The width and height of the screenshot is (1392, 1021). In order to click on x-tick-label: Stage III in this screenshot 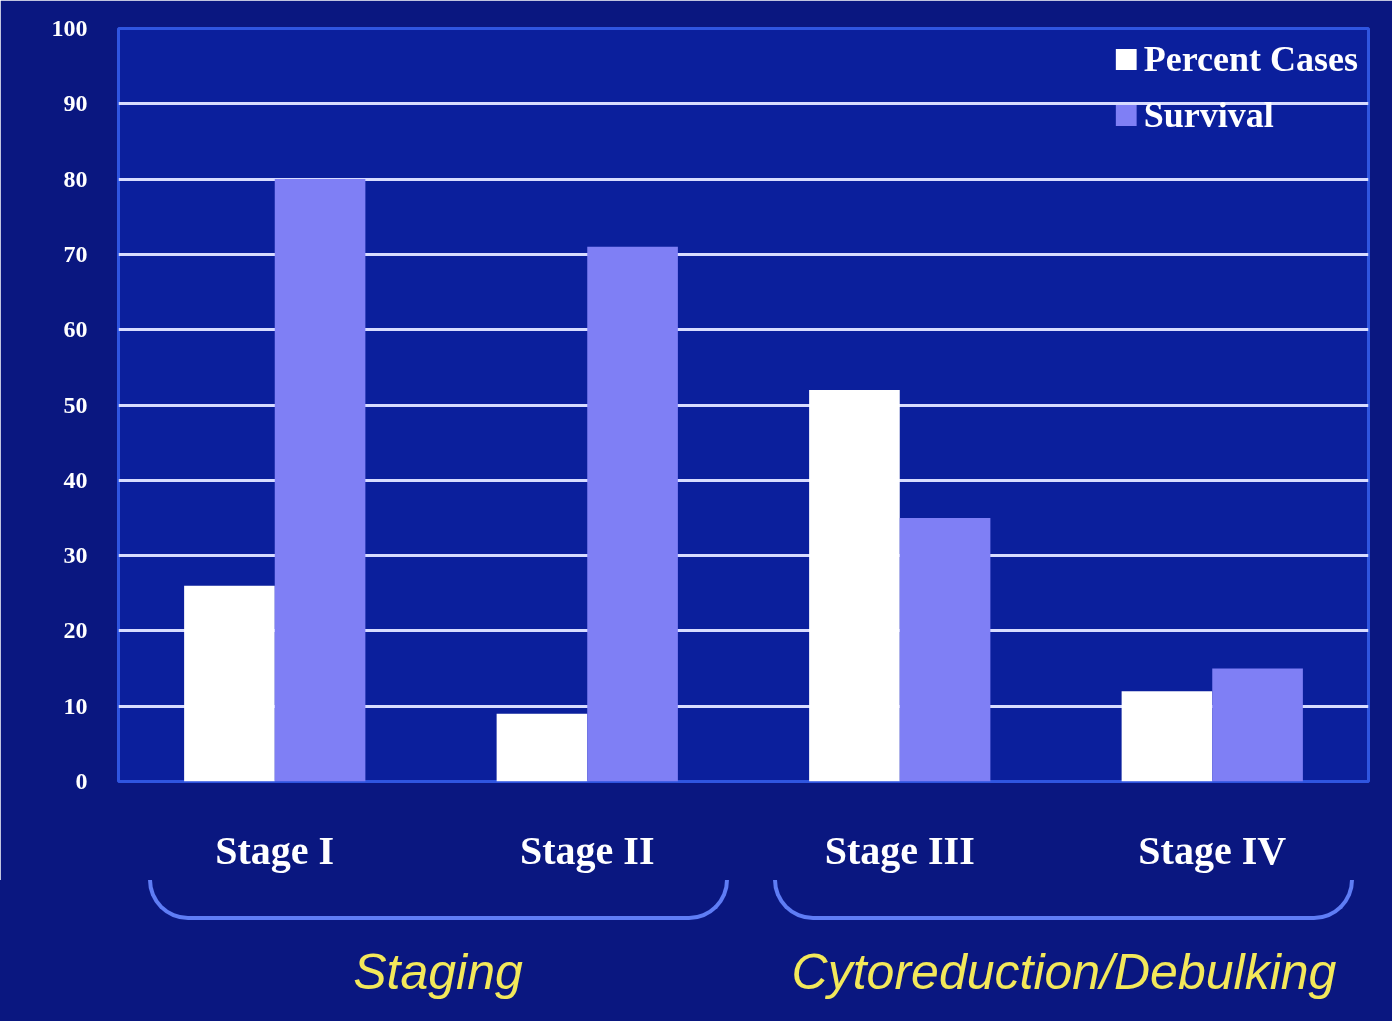, I will do `click(899, 850)`.